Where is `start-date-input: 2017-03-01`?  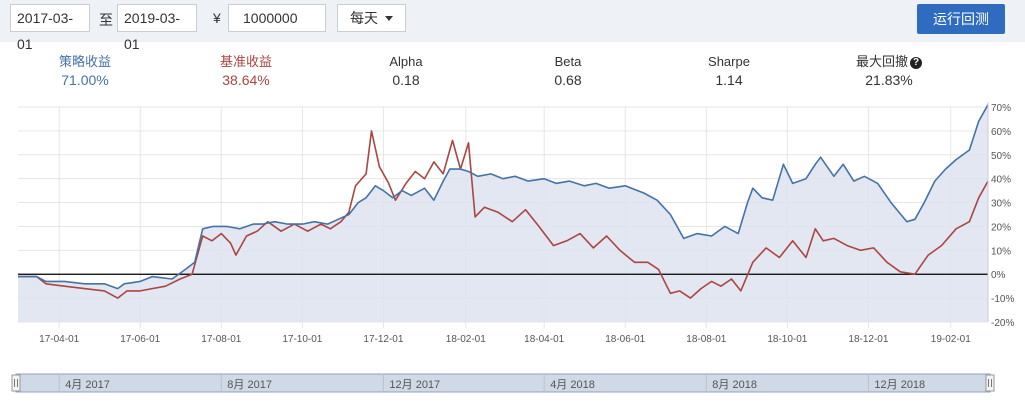 start-date-input: 2017-03-01 is located at coordinates (50, 28).